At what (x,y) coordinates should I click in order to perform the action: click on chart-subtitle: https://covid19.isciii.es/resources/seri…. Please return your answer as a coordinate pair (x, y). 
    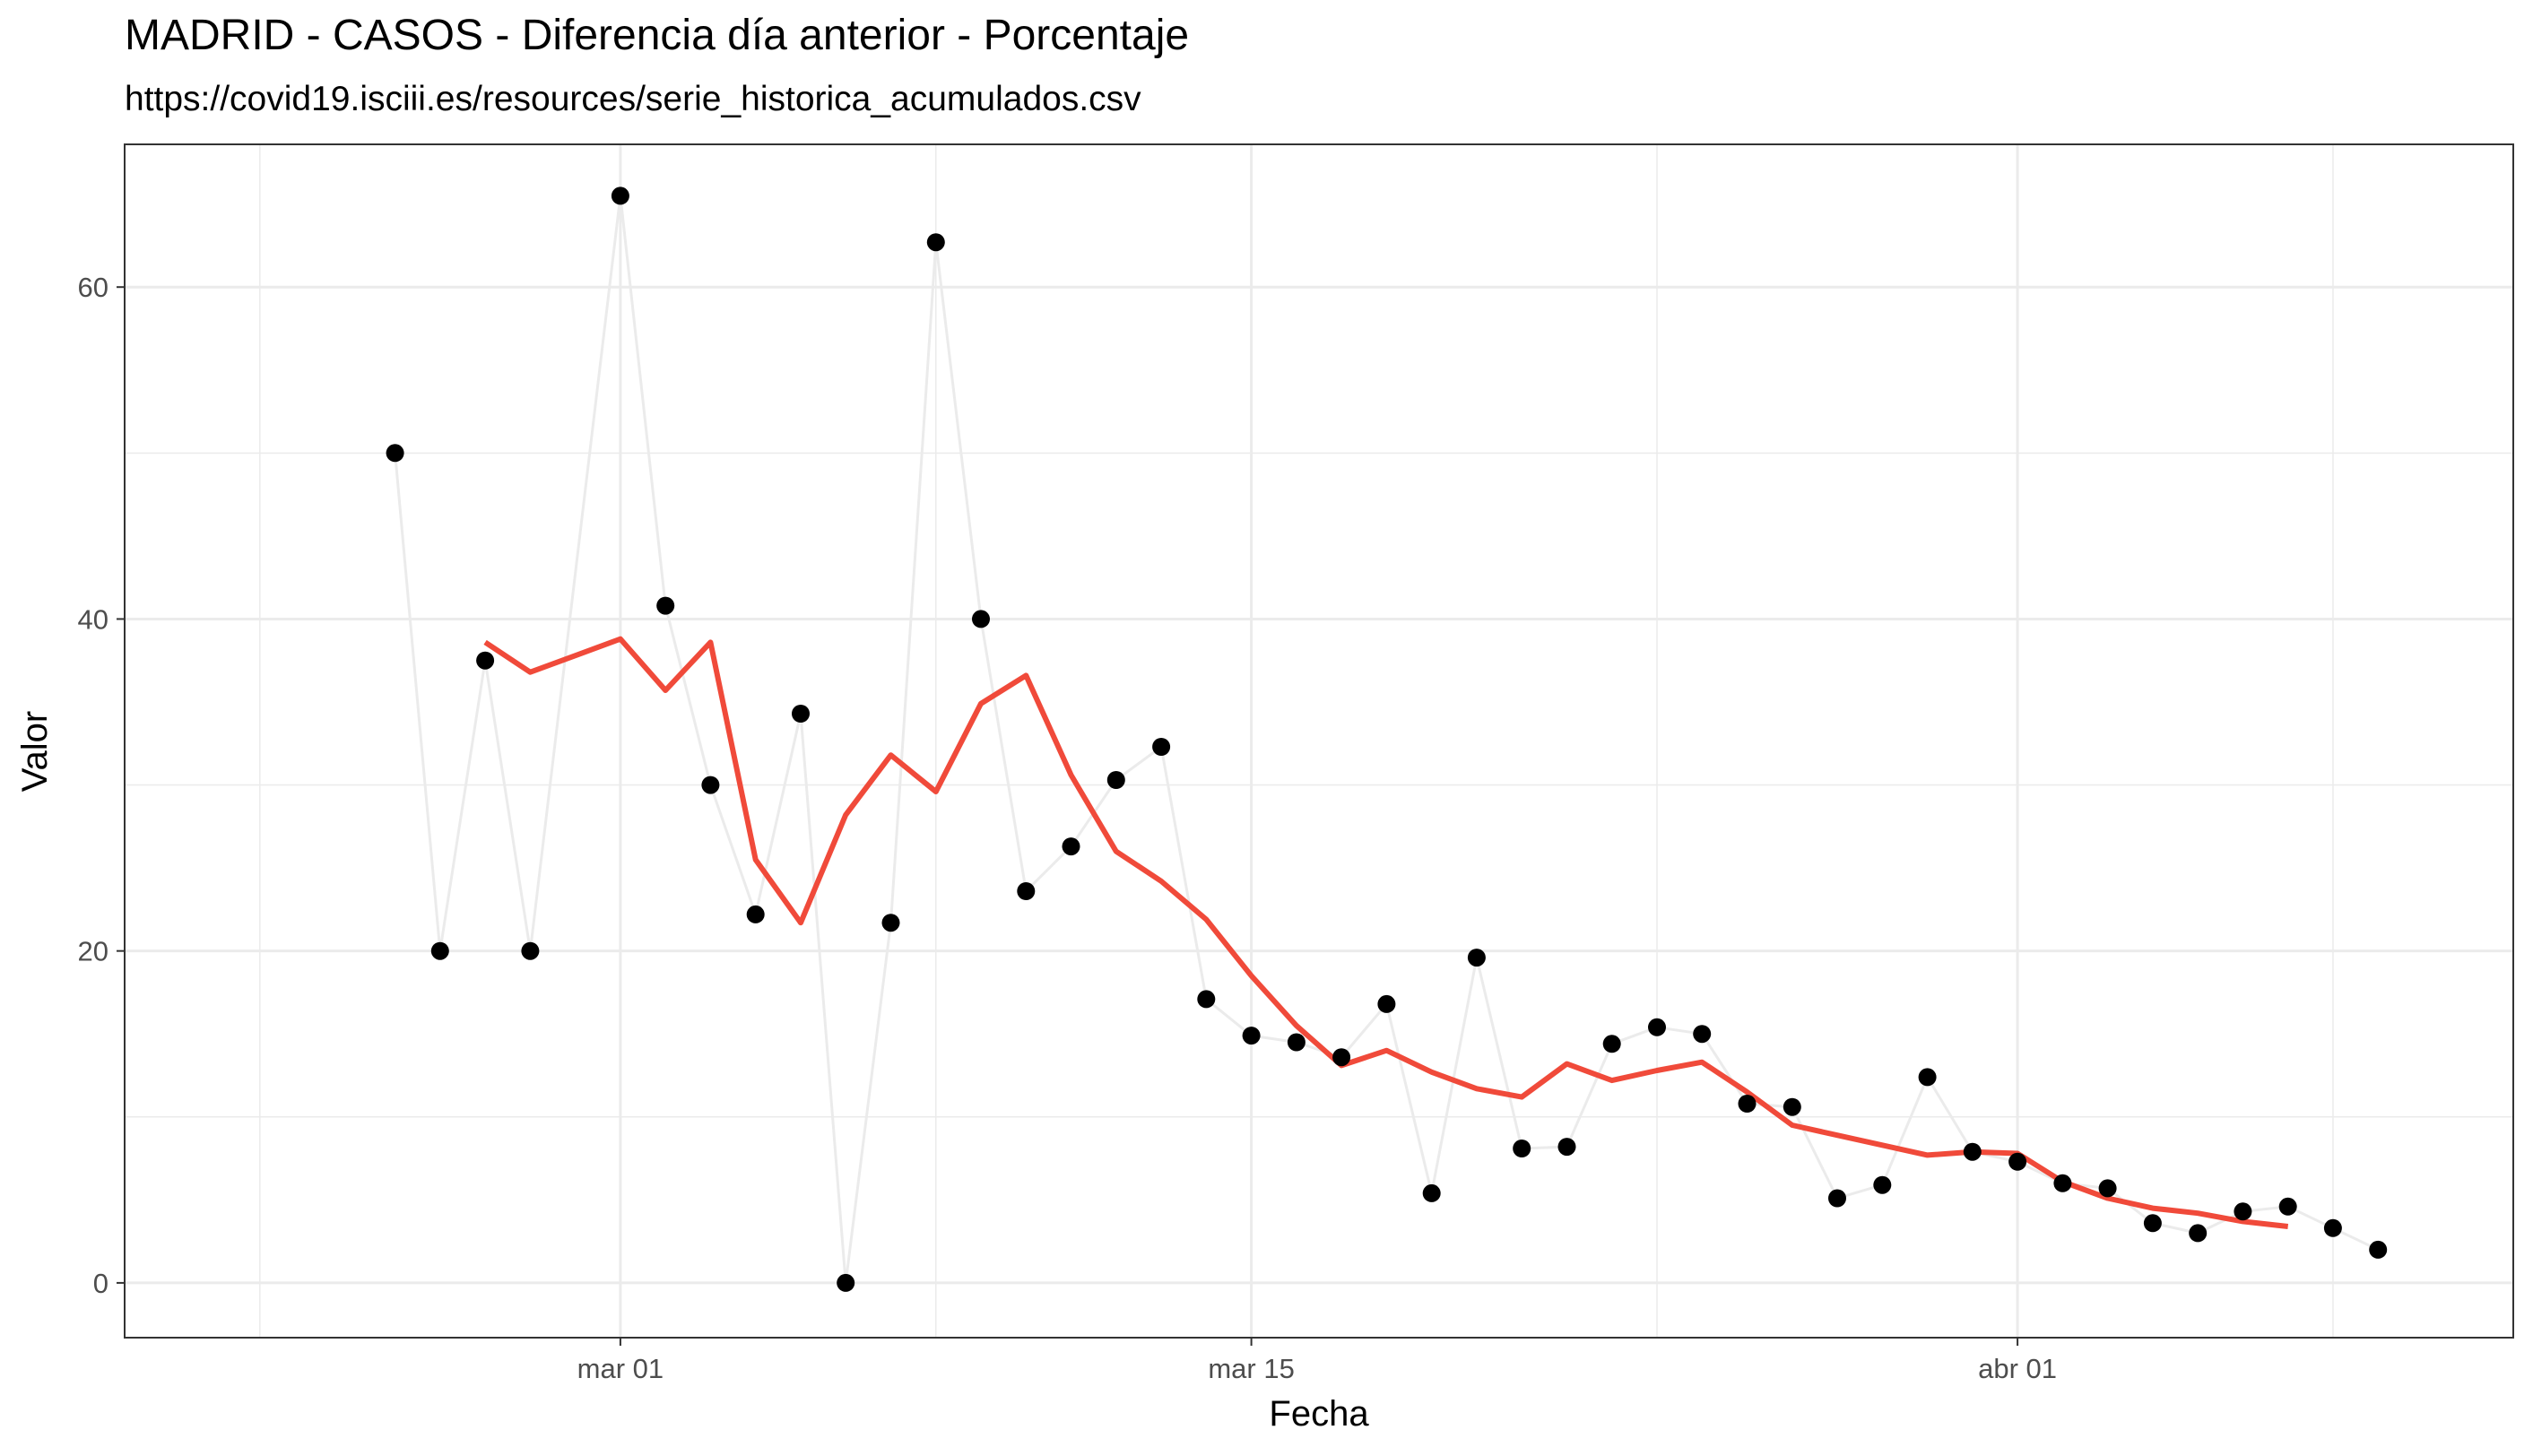
    Looking at the image, I should click on (633, 99).